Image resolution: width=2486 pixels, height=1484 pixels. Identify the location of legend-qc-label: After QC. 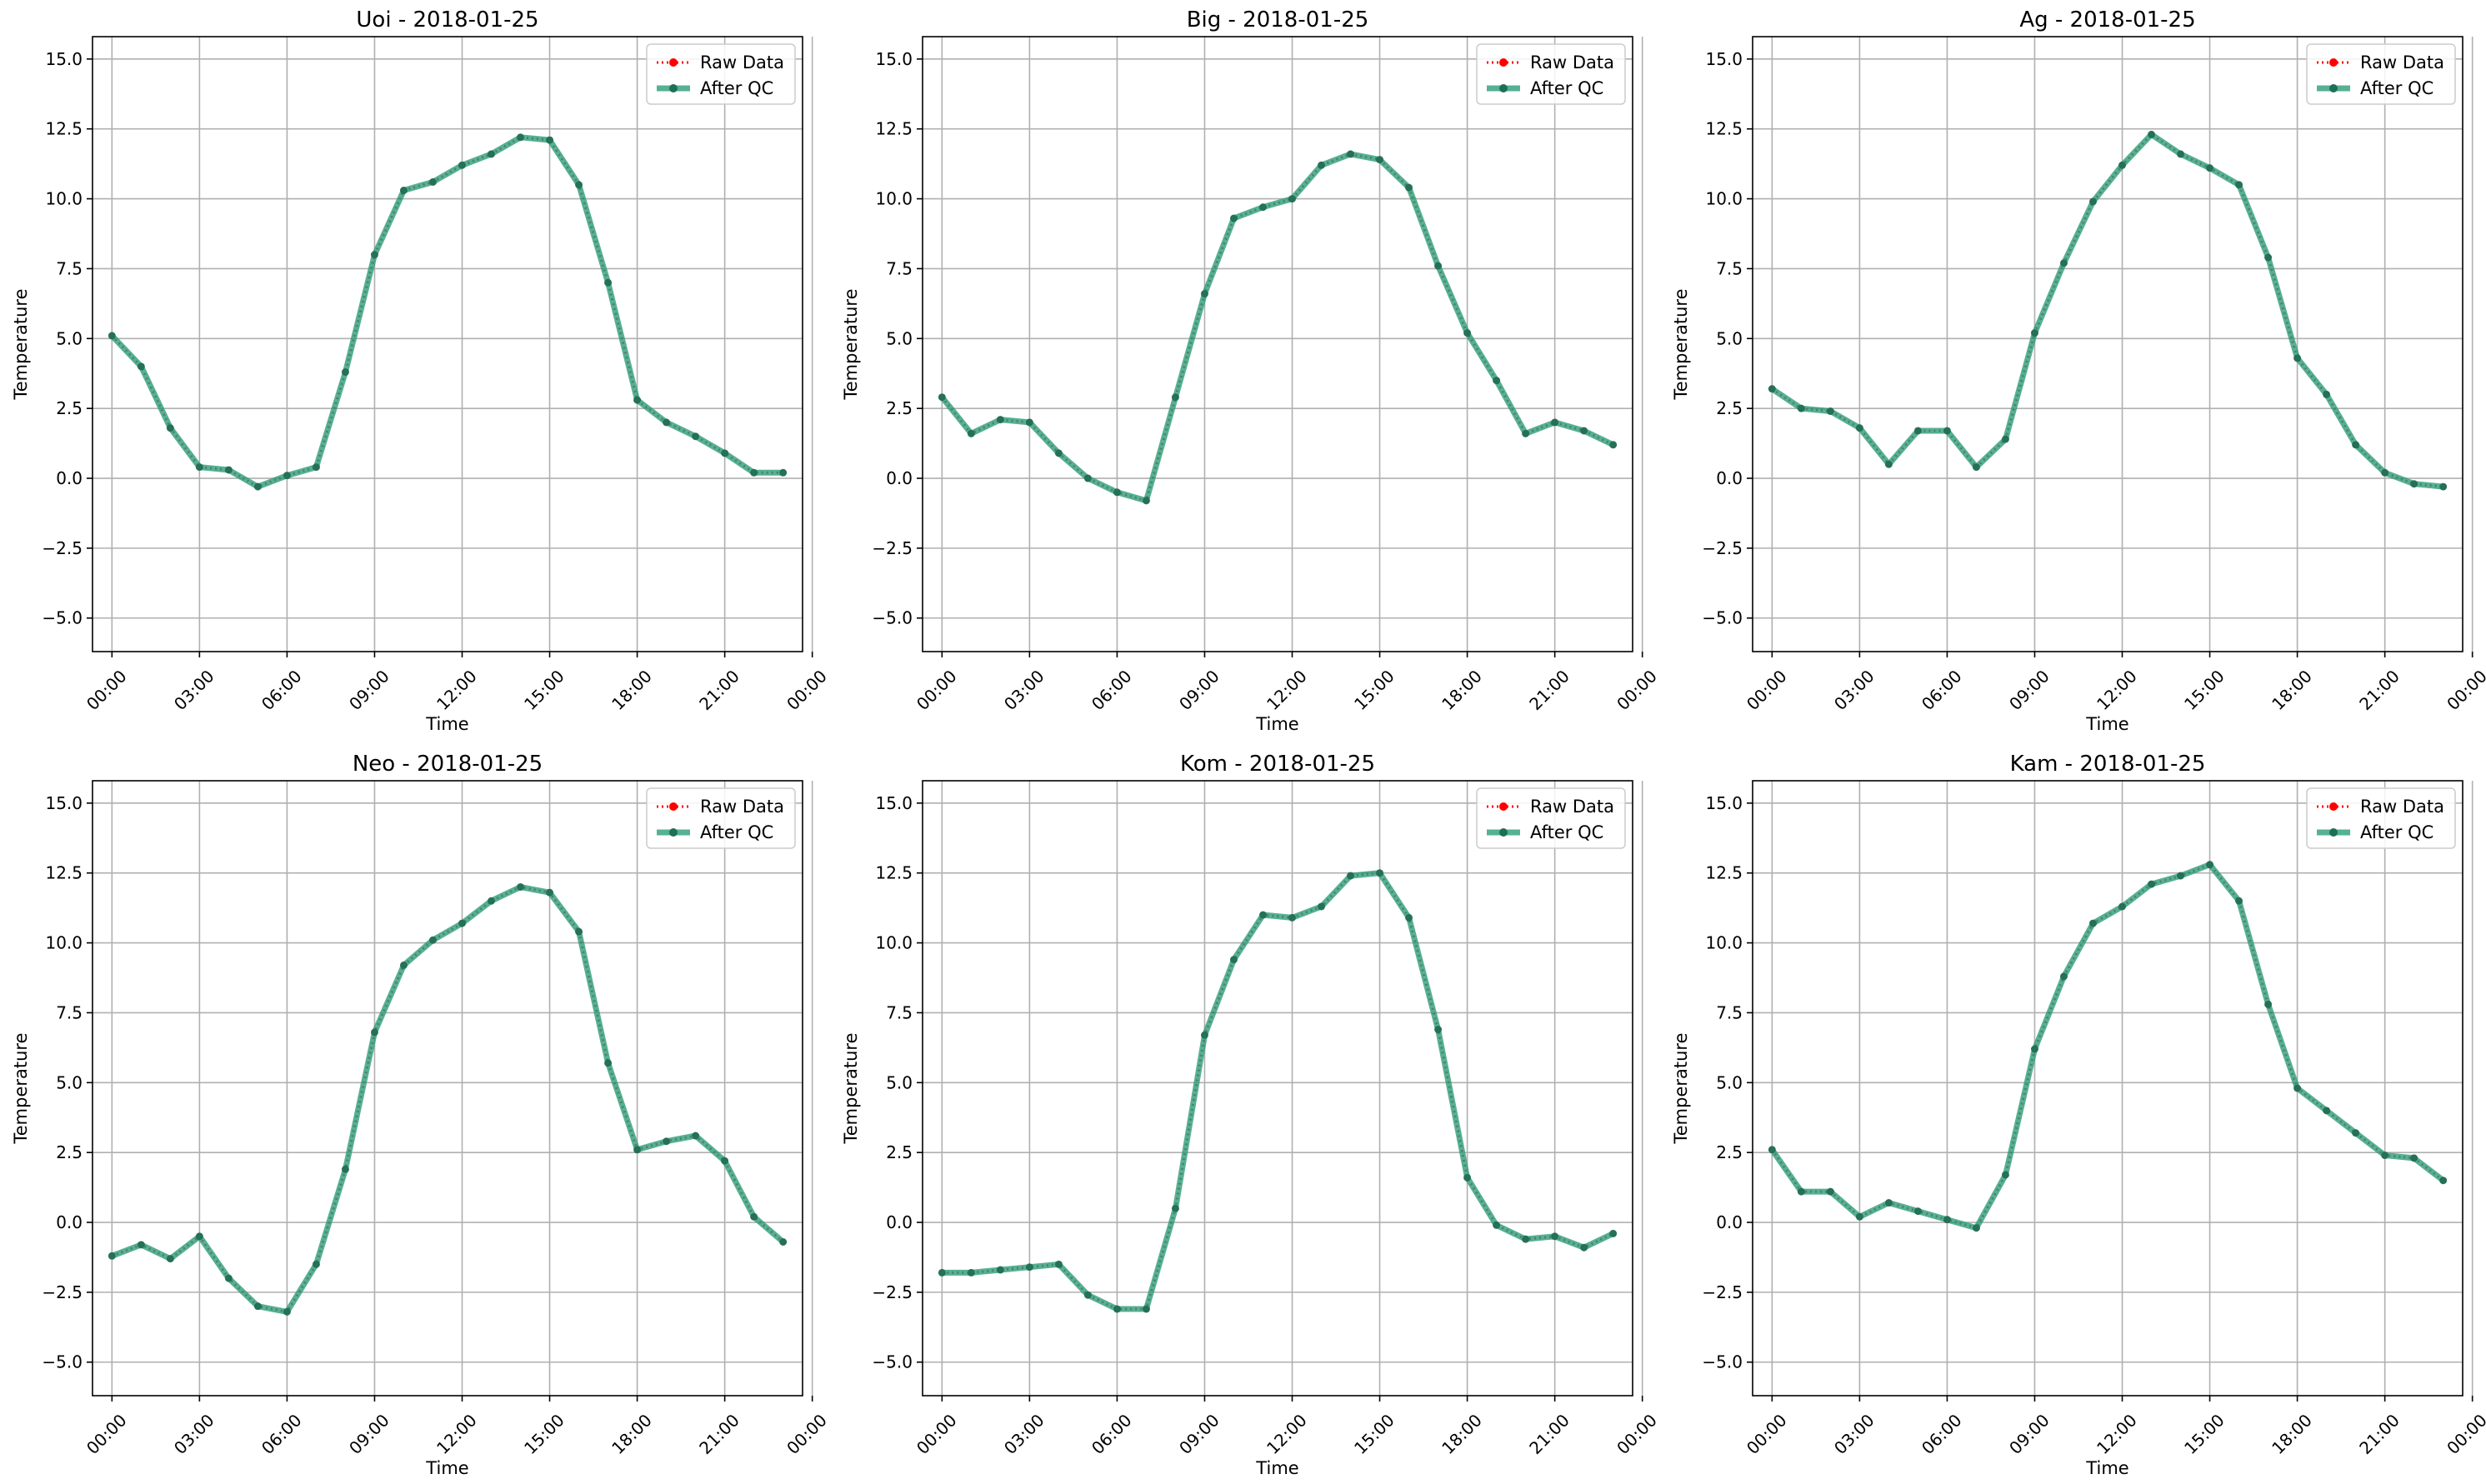
(2396, 832).